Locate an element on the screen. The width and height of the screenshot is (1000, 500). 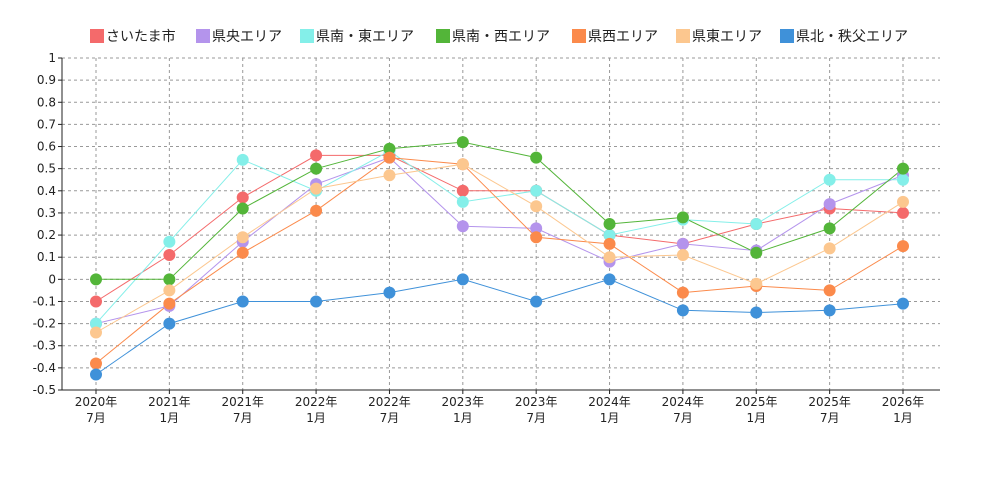
y-tick-label: 1 is located at coordinates (52, 58).